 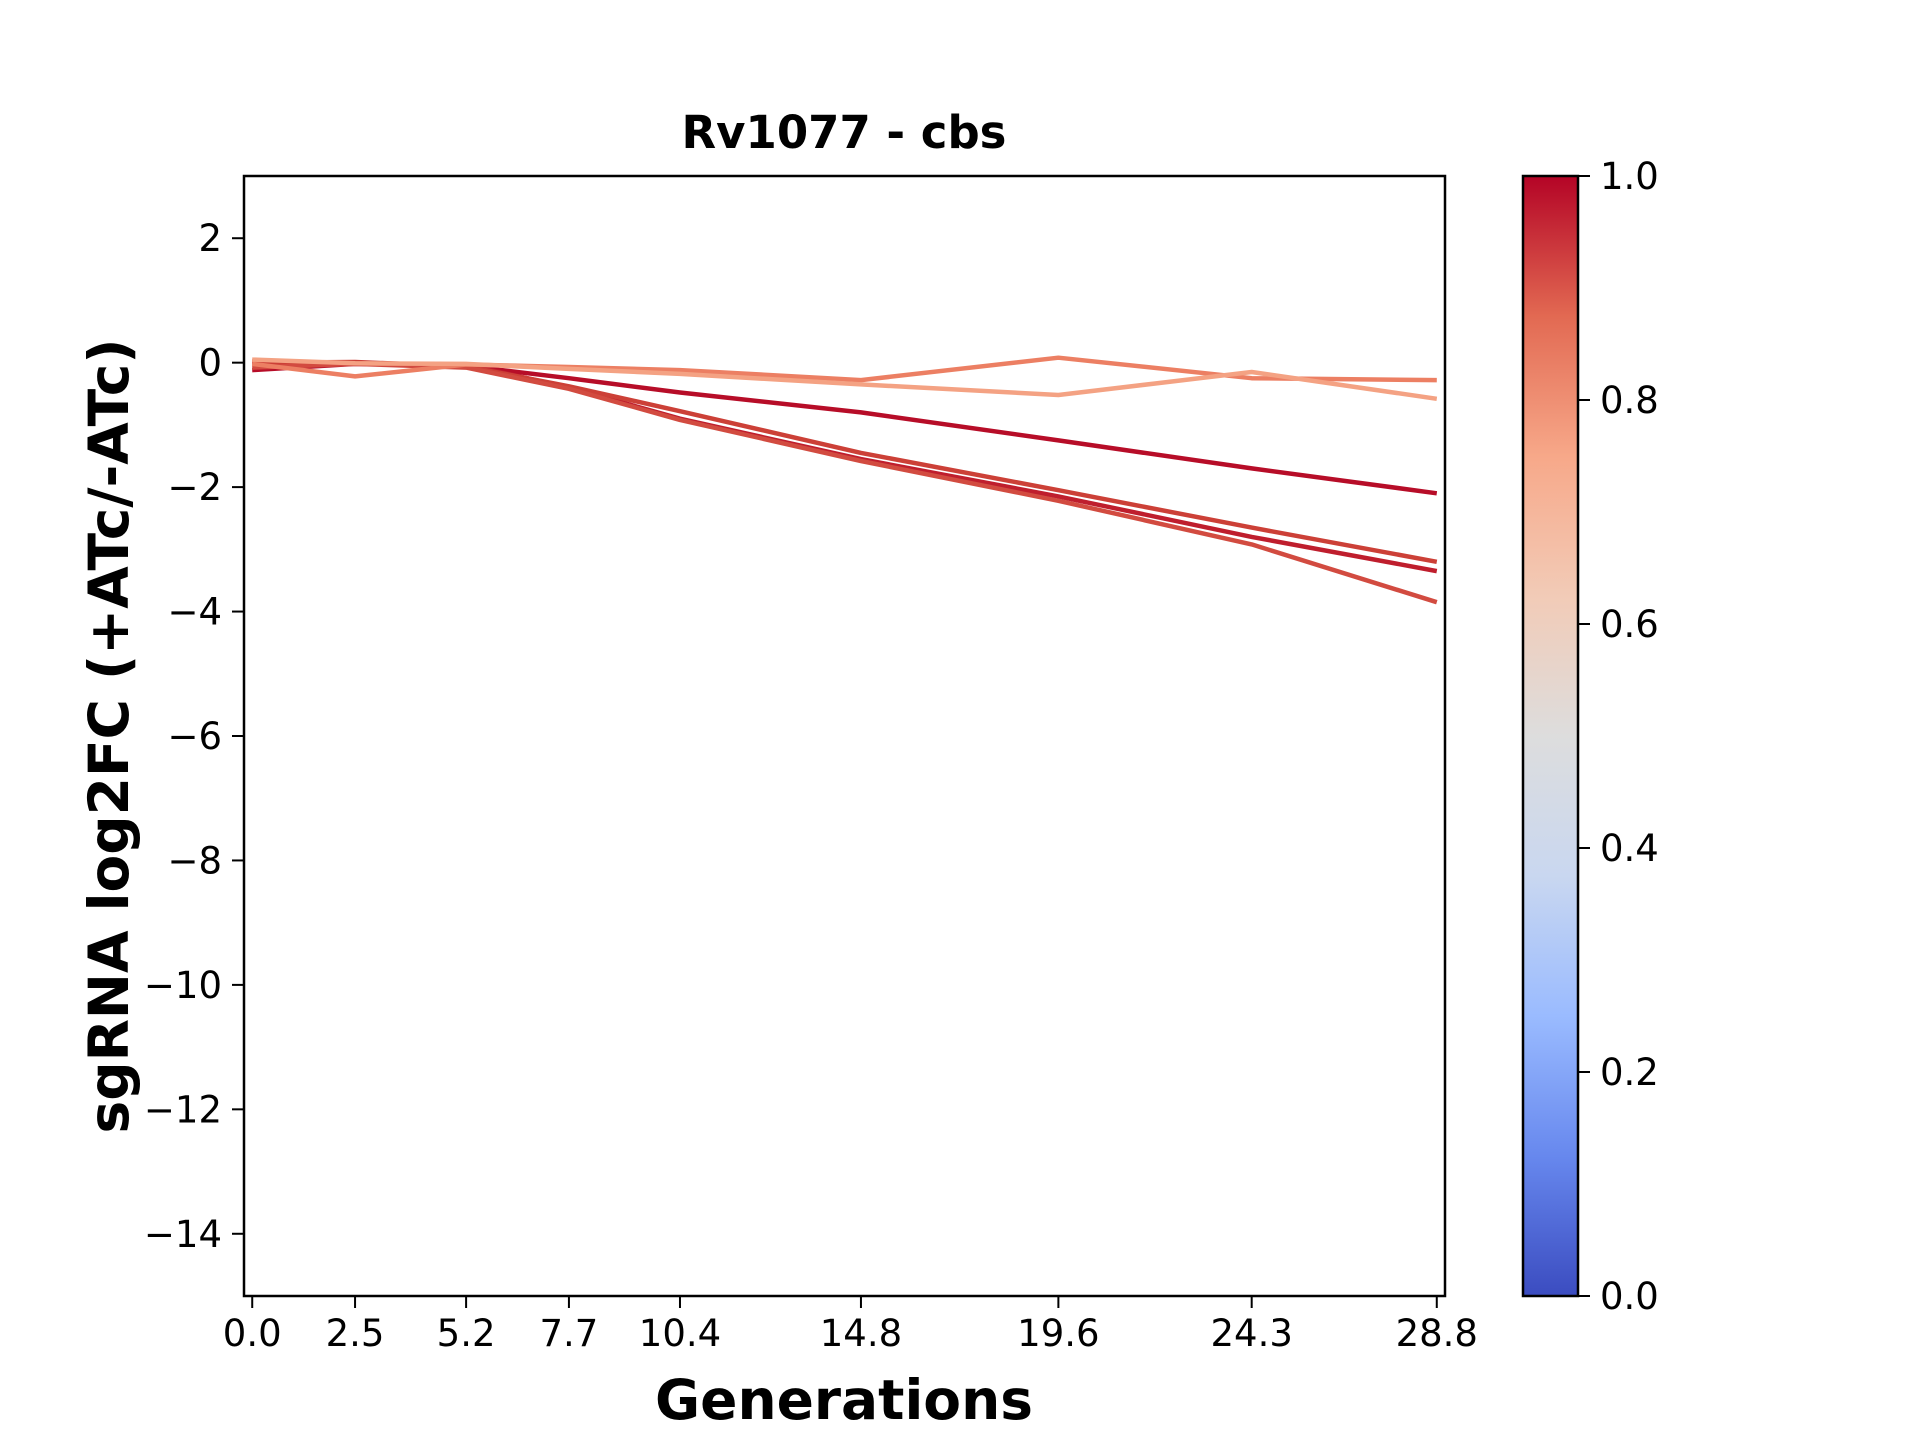 I want to click on x-tick-label: 10.4, so click(x=680, y=1333).